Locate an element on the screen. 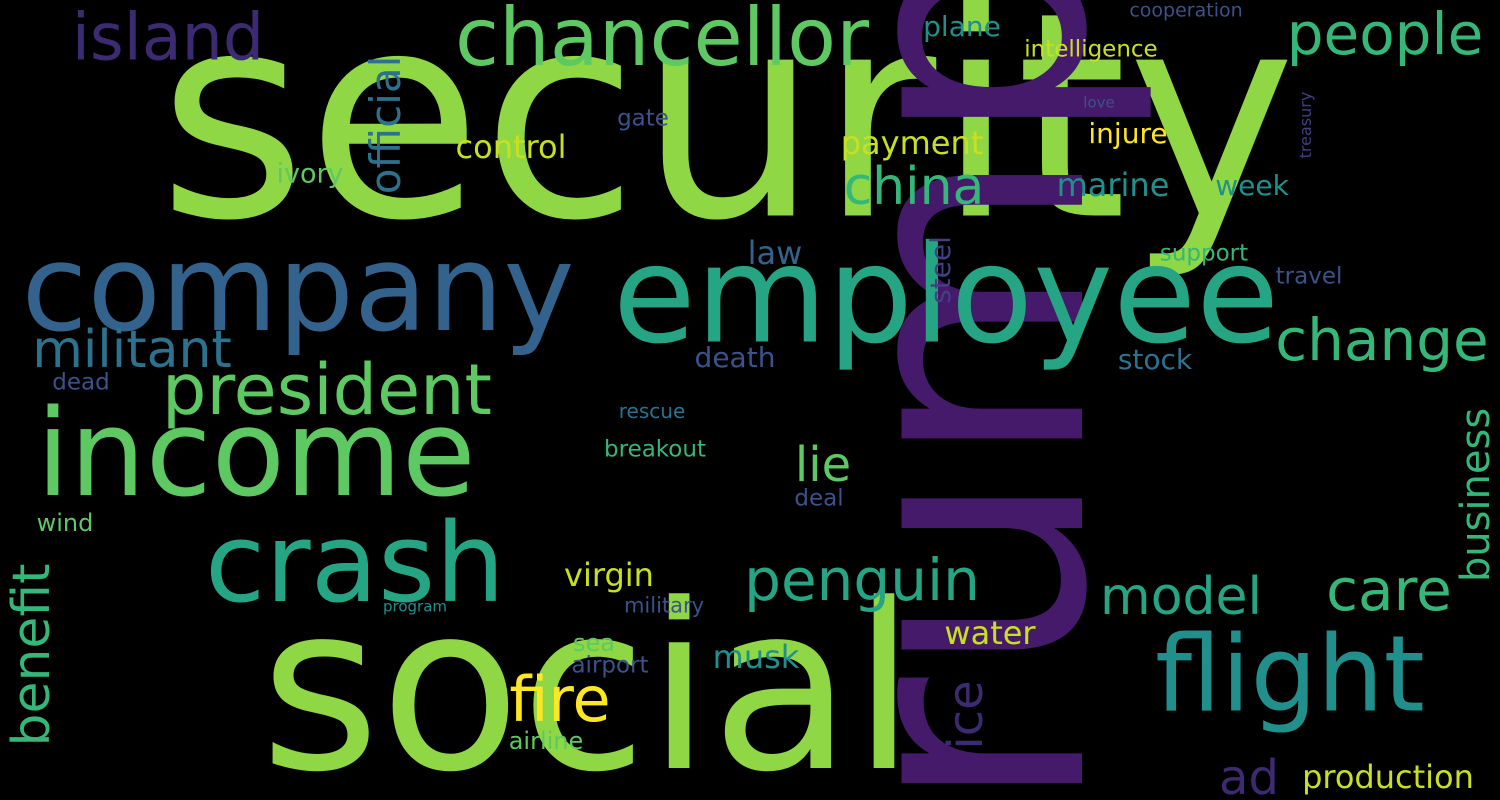 Image resolution: width=1500 pixels, height=800 pixels. word-breakout: breakout is located at coordinates (655, 449).